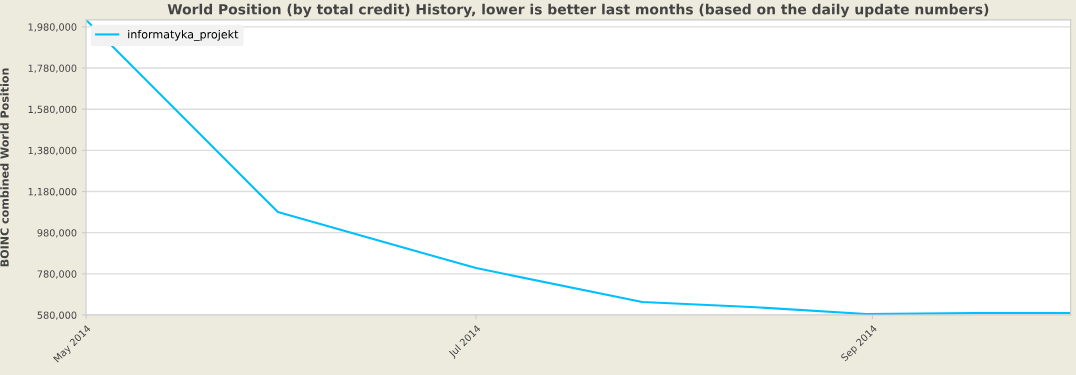  I want to click on legend-label: informatyka_projekt, so click(183, 35).